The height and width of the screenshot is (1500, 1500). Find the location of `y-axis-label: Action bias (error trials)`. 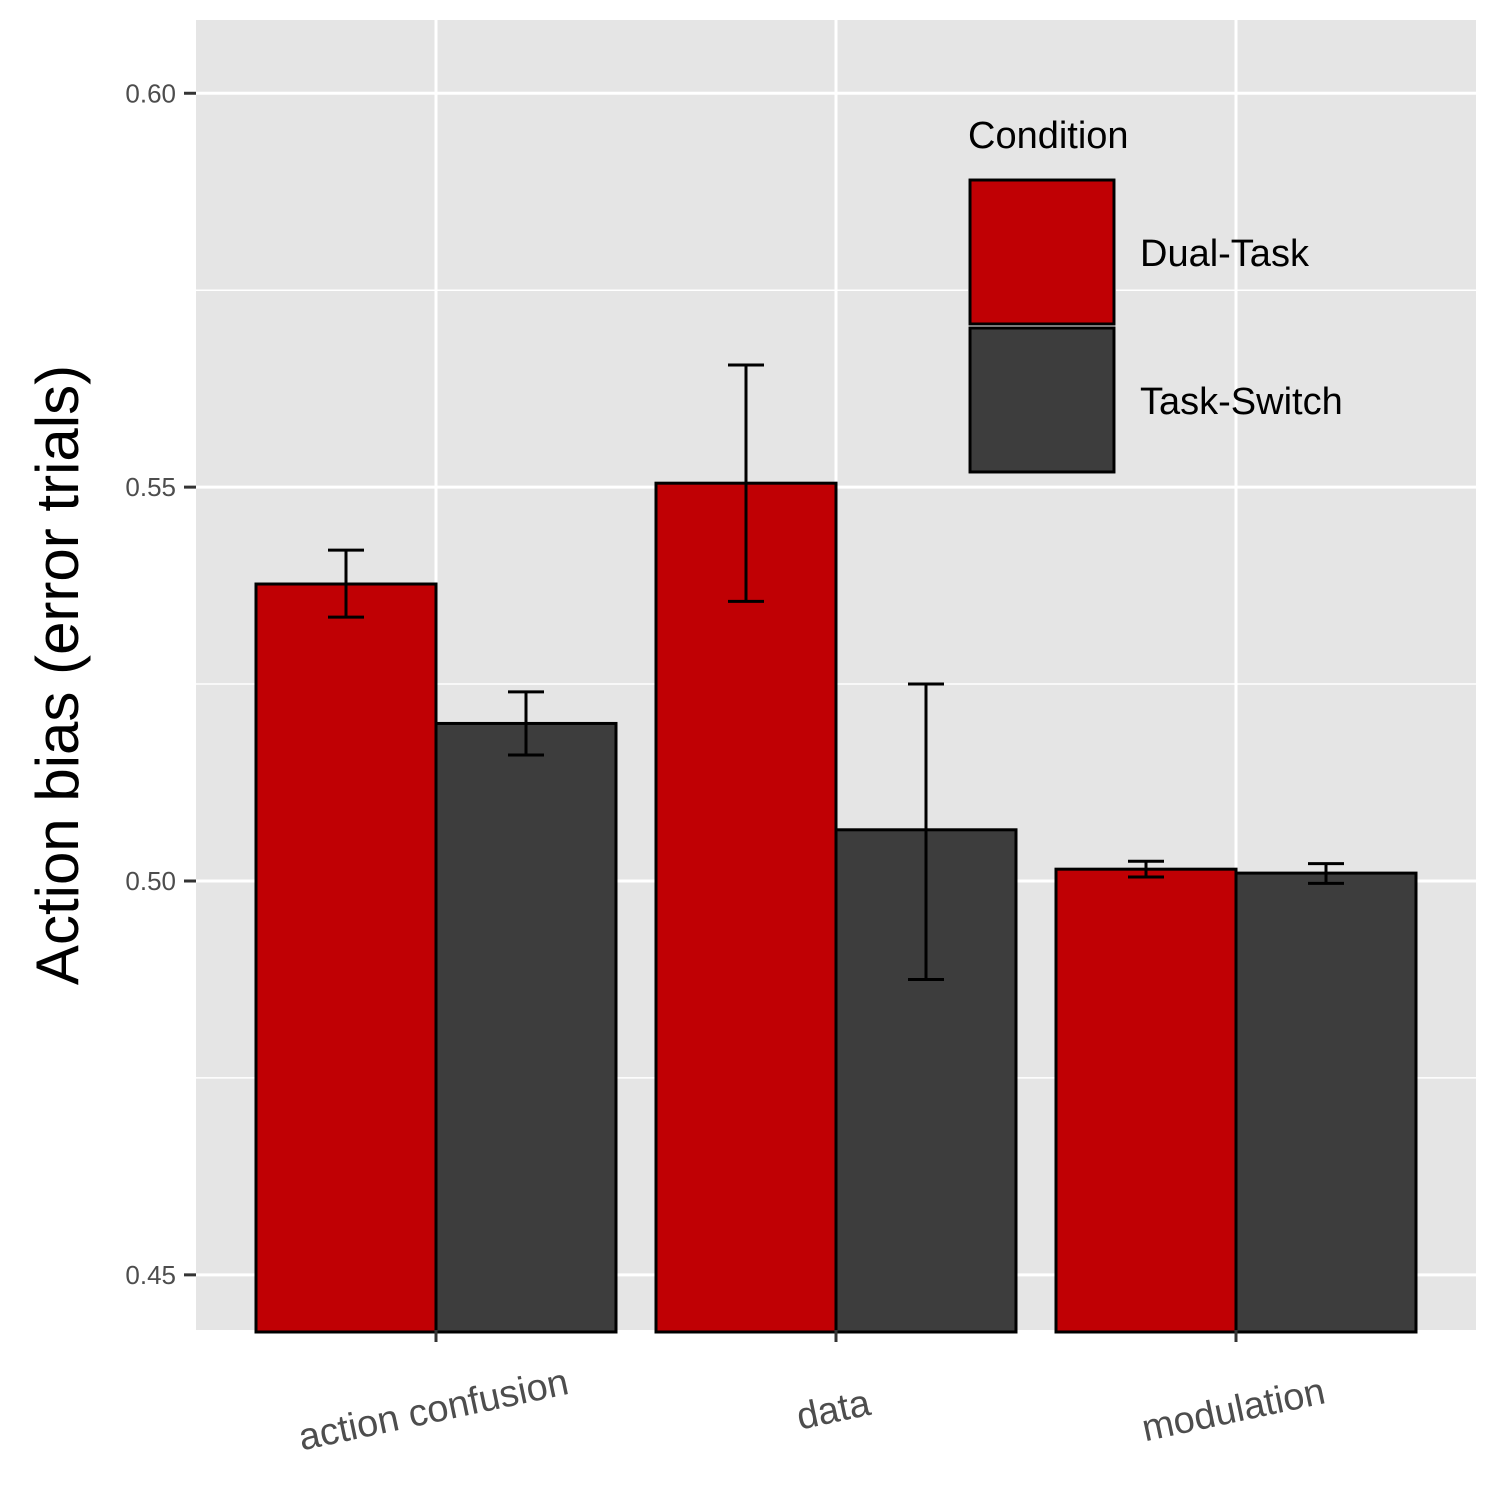

y-axis-label: Action bias (error trials) is located at coordinates (57, 675).